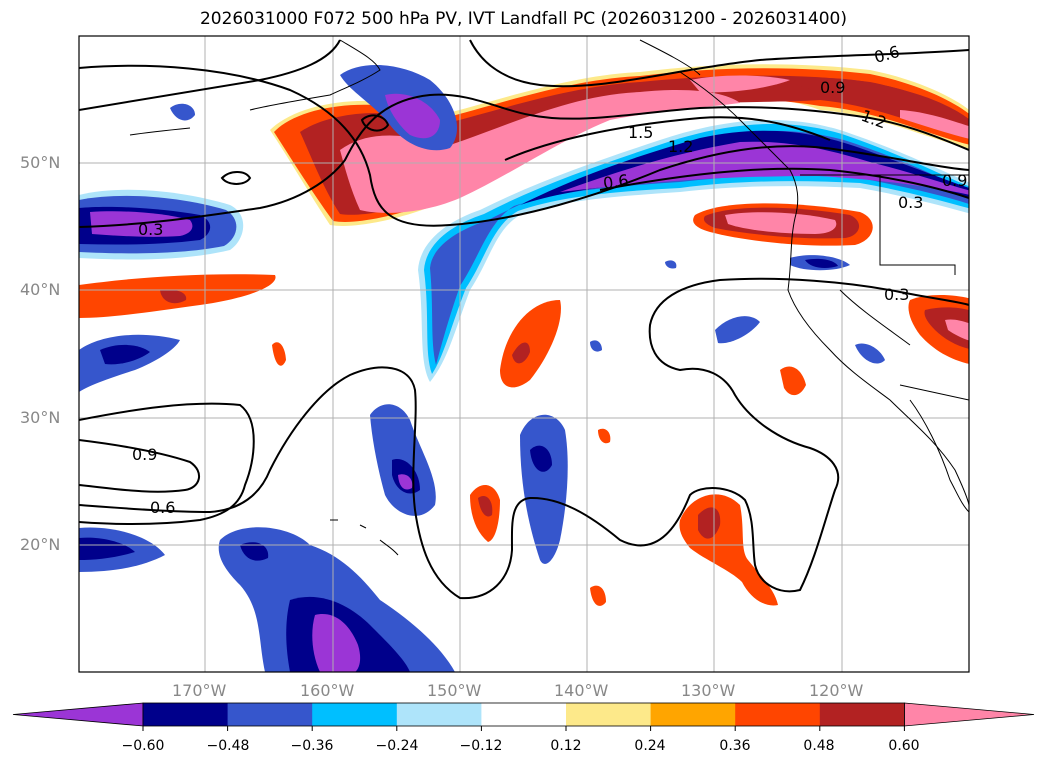 This screenshot has width=1047, height=765. What do you see at coordinates (481, 746) in the screenshot?
I see `colorbar-tick-label: −0.12` at bounding box center [481, 746].